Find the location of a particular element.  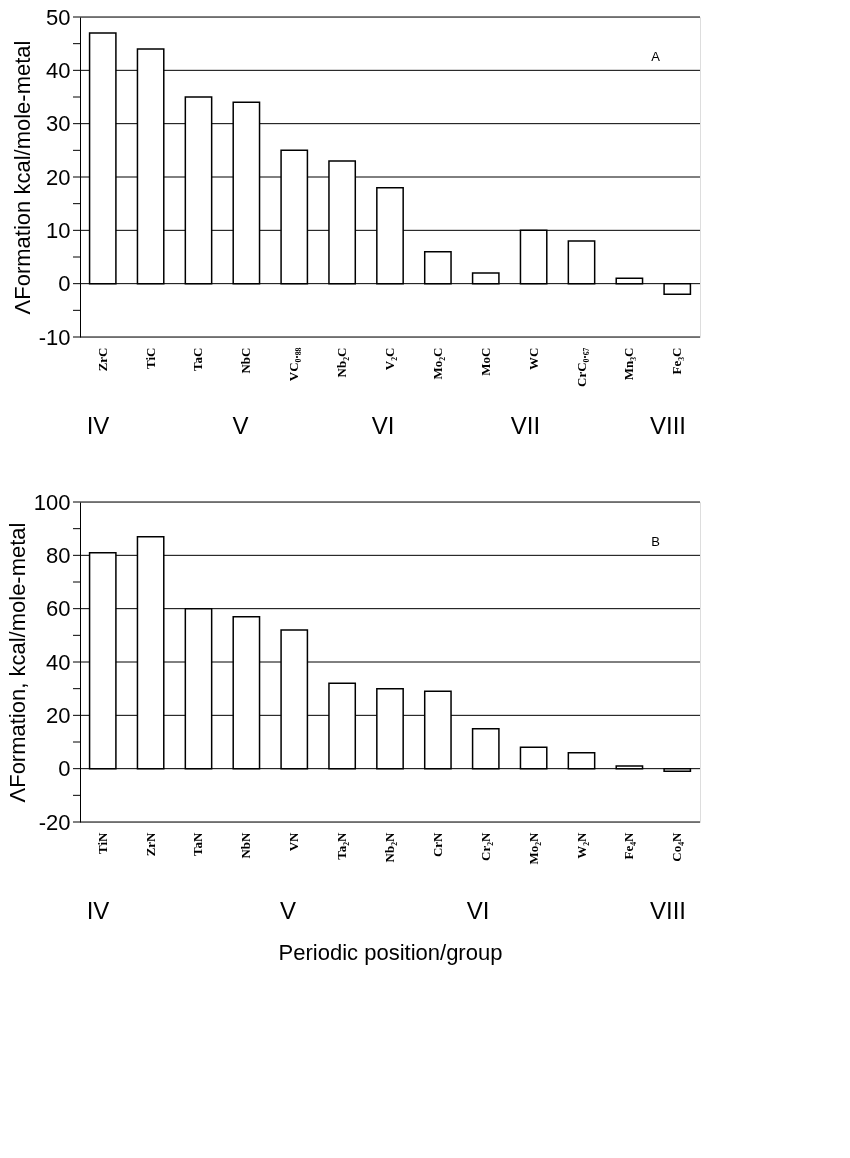

x-tick-label: Co₄N is located at coordinates (677, 846).